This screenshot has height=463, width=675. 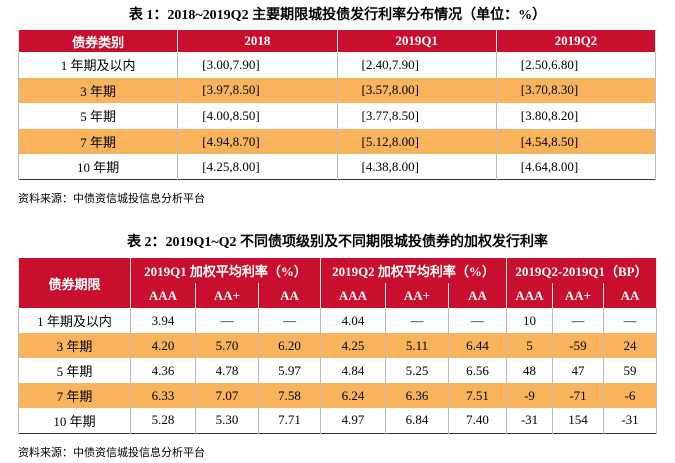 What do you see at coordinates (477, 420) in the screenshot?
I see `cell: 7.40` at bounding box center [477, 420].